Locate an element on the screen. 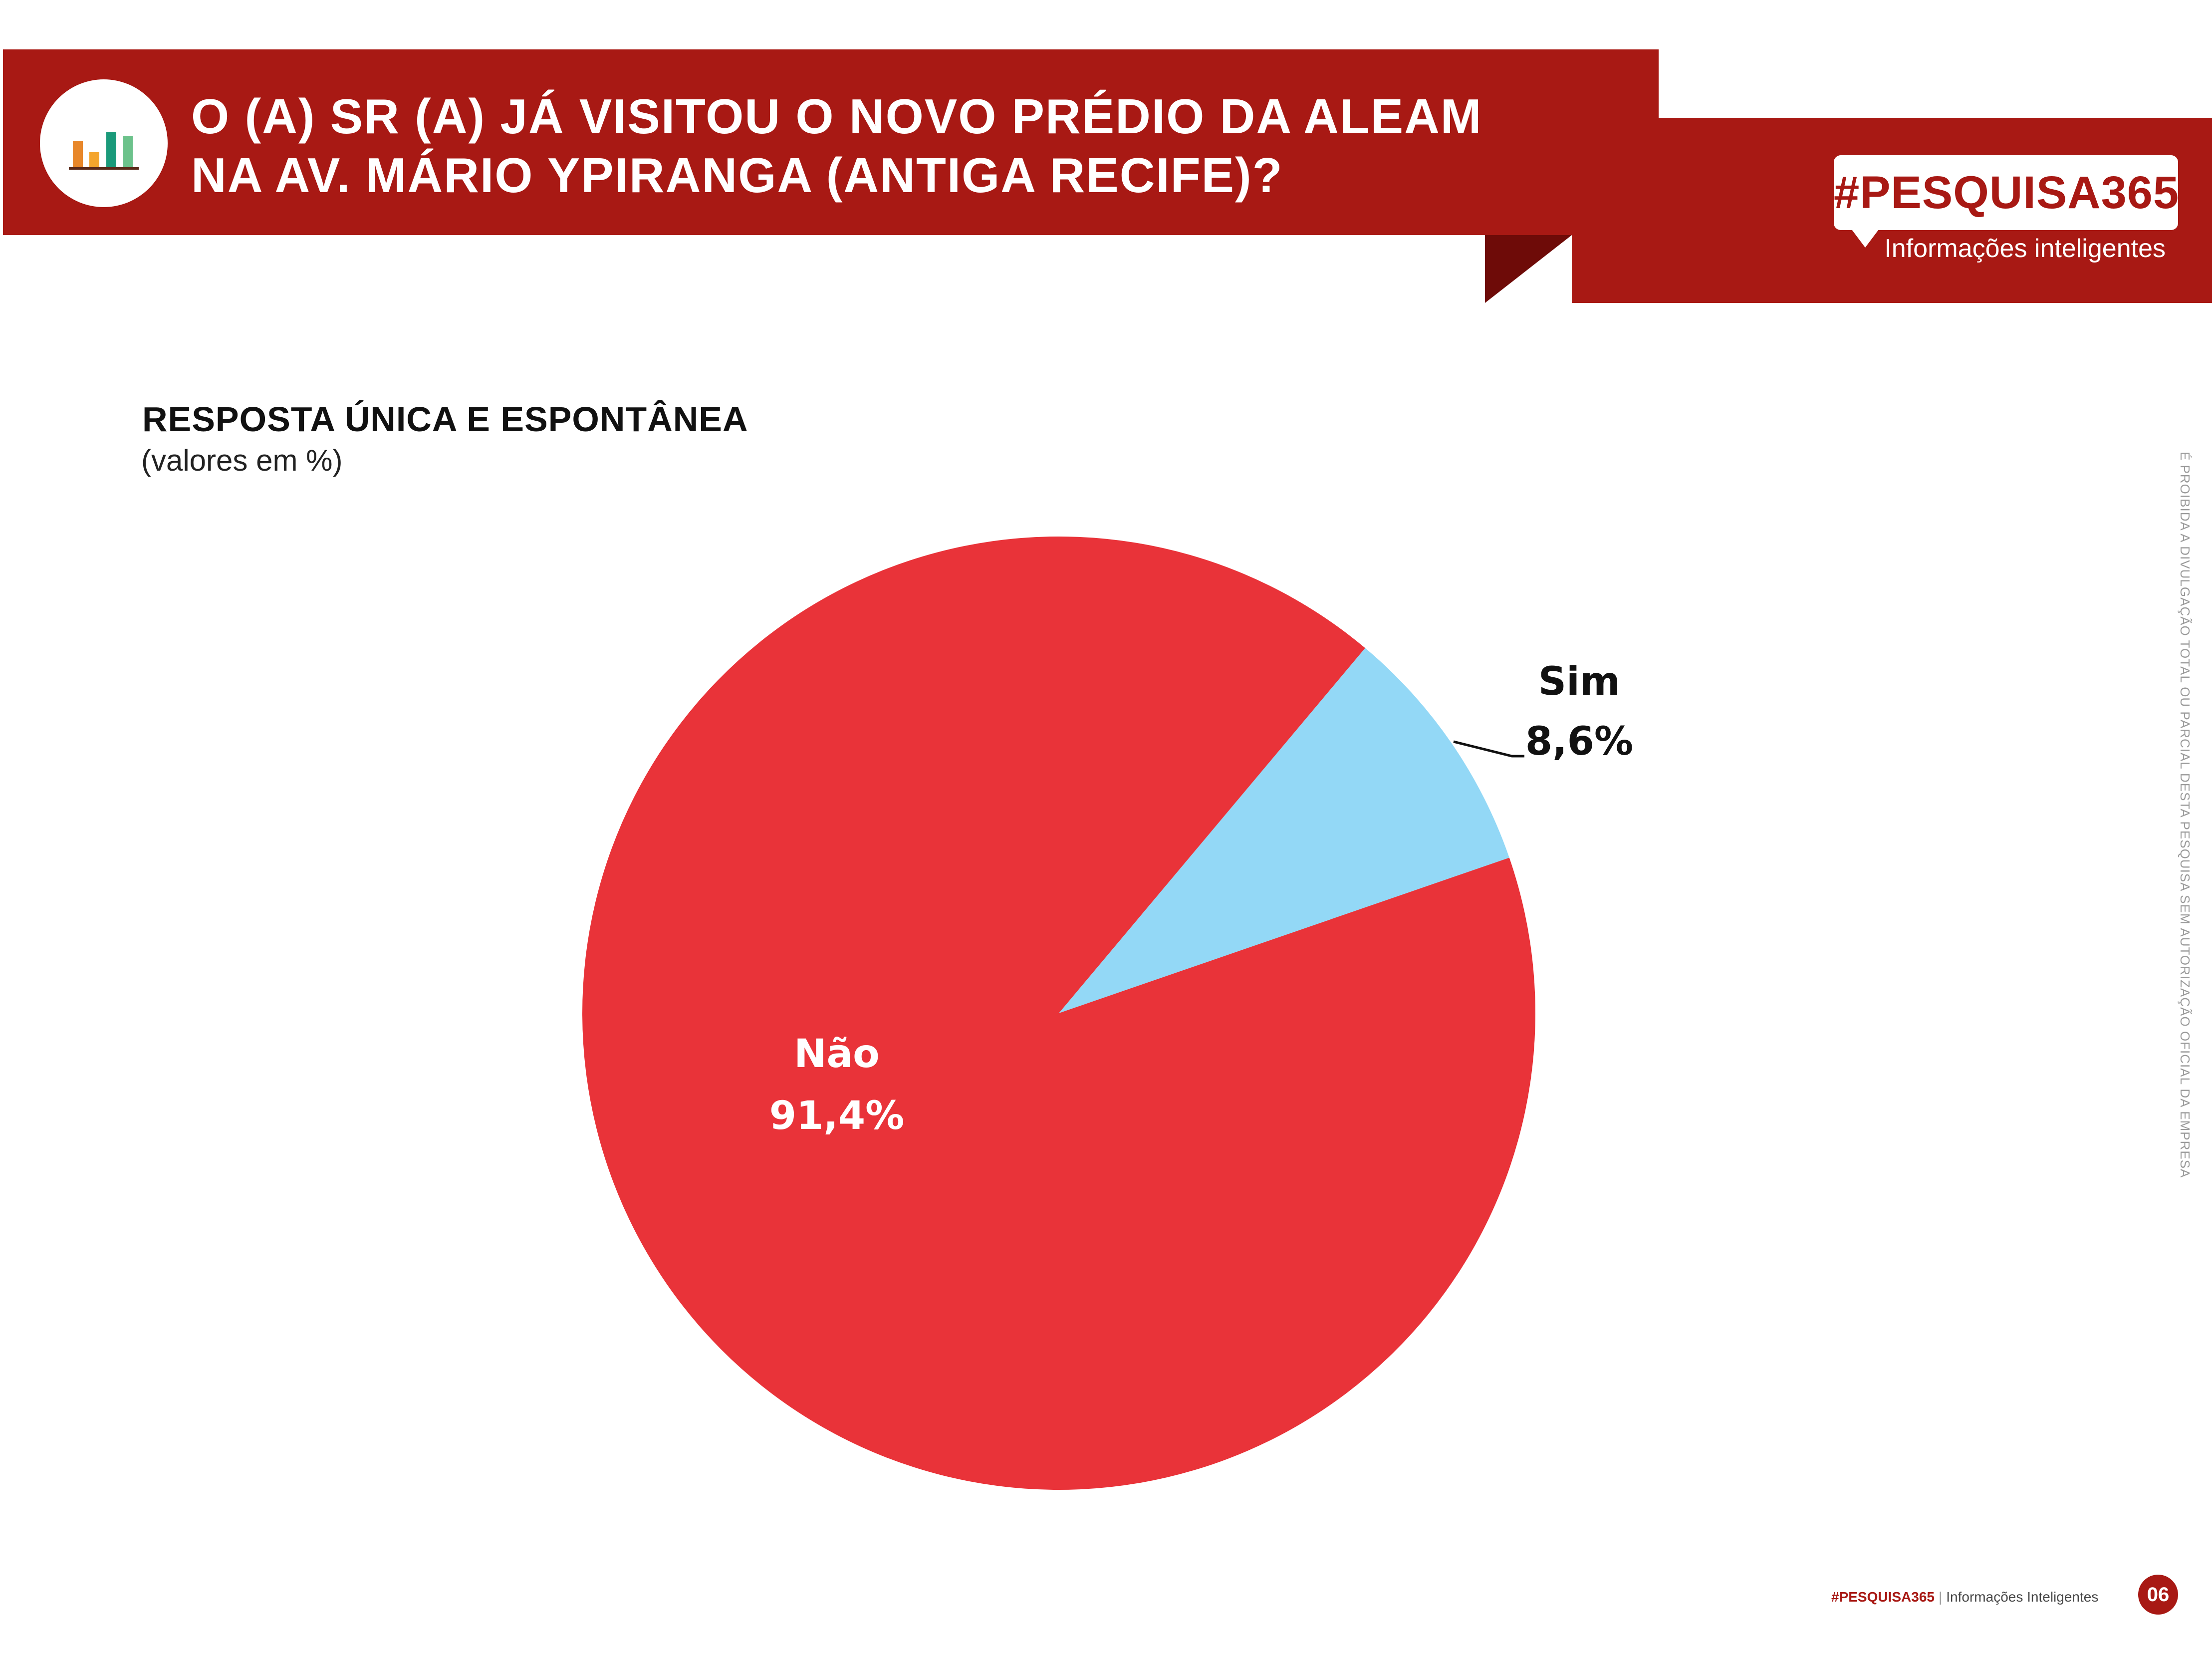  slice-value-sim: 8,6% is located at coordinates (1579, 742).